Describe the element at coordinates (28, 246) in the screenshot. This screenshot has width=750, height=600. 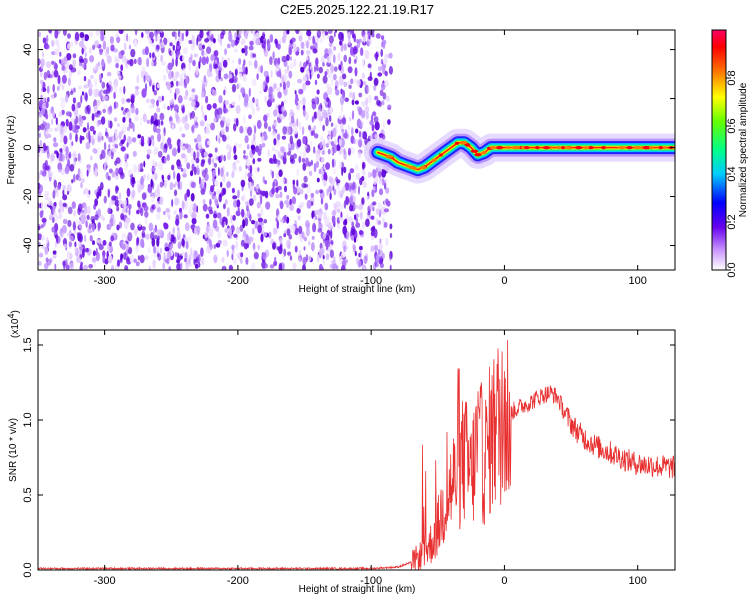
I see `y-tick-label: -40` at that location.